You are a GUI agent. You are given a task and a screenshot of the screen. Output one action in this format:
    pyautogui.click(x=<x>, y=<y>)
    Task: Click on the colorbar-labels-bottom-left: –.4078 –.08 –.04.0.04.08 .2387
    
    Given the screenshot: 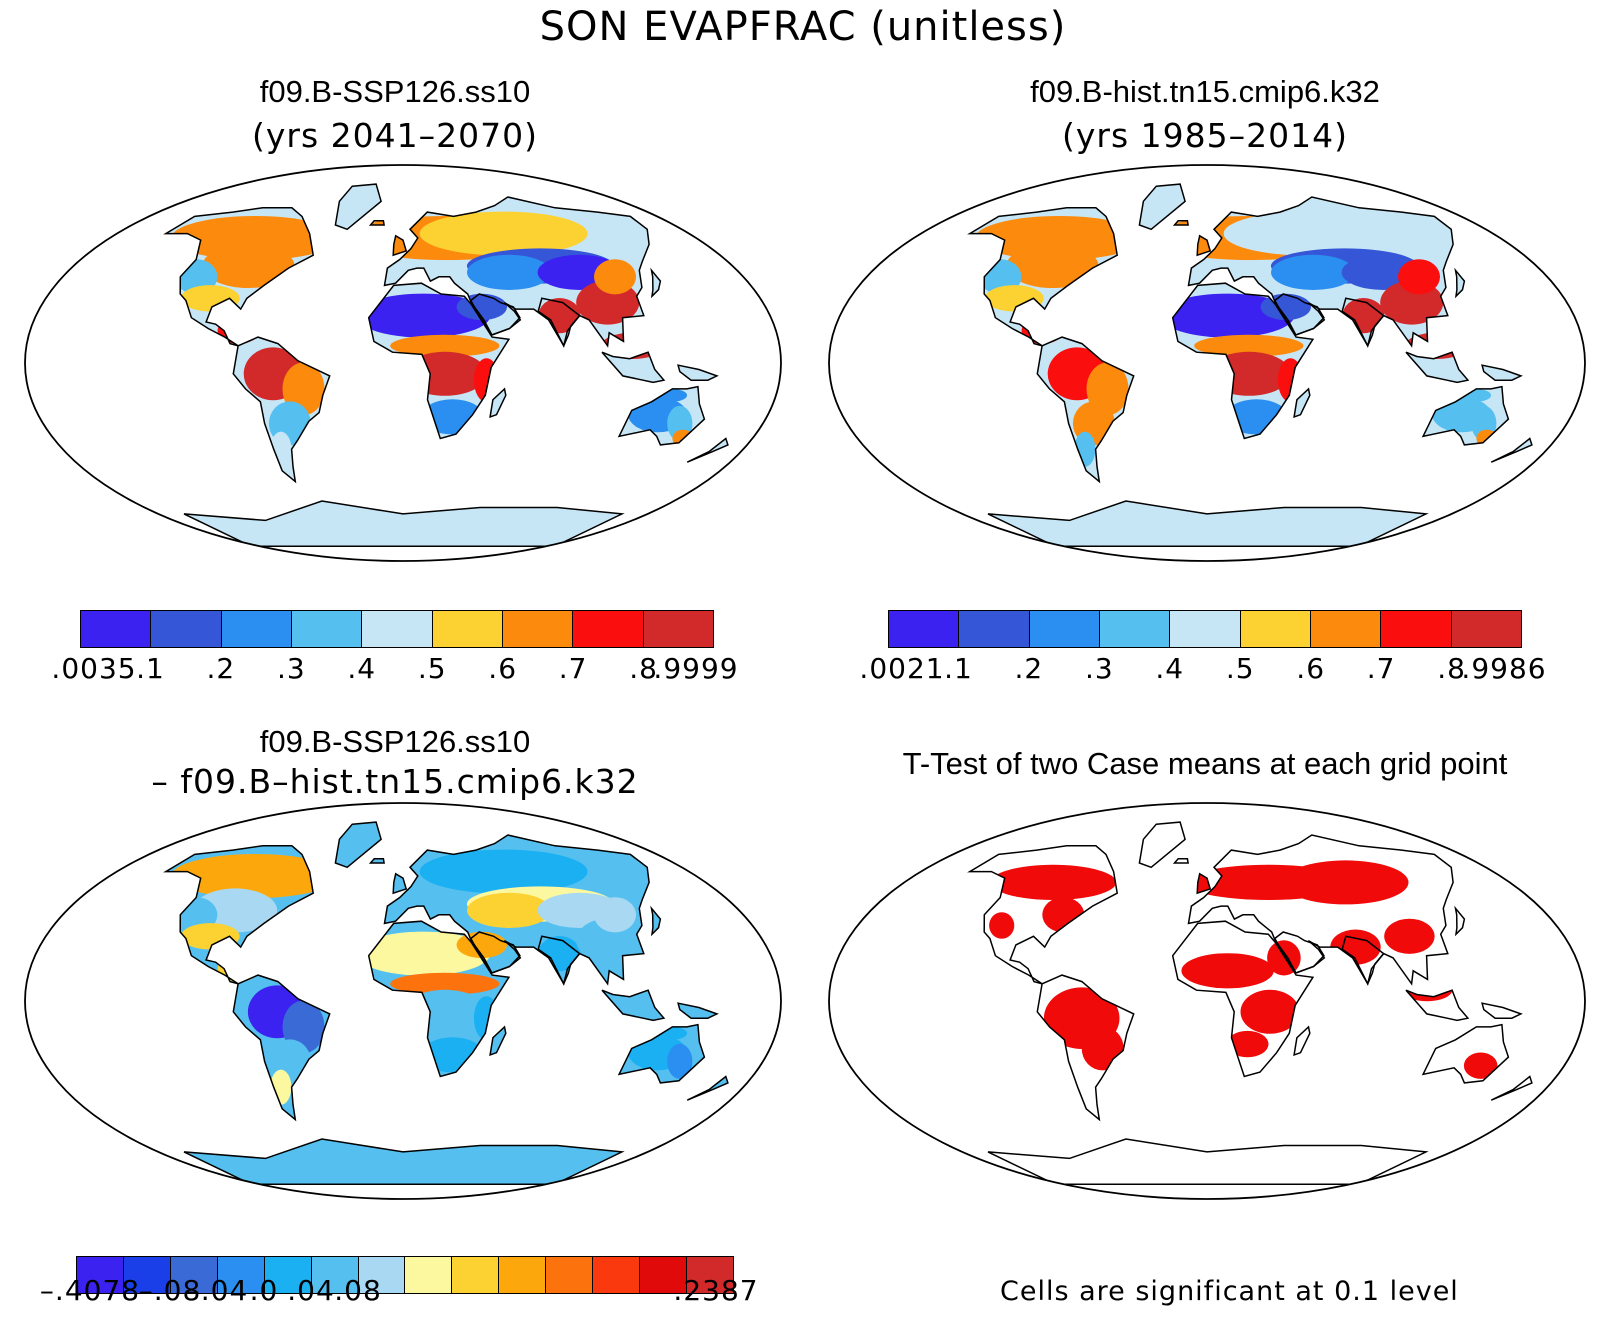 What is the action you would take?
    pyautogui.click(x=399, y=1291)
    